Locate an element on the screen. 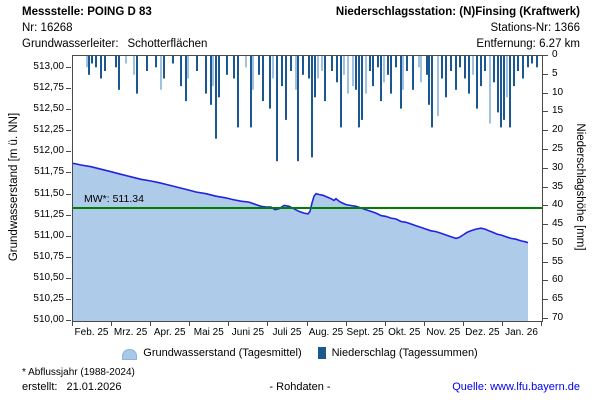 The width and height of the screenshot is (600, 400). precip-station-number: Stations-Nr: 1366 is located at coordinates (535, 28).